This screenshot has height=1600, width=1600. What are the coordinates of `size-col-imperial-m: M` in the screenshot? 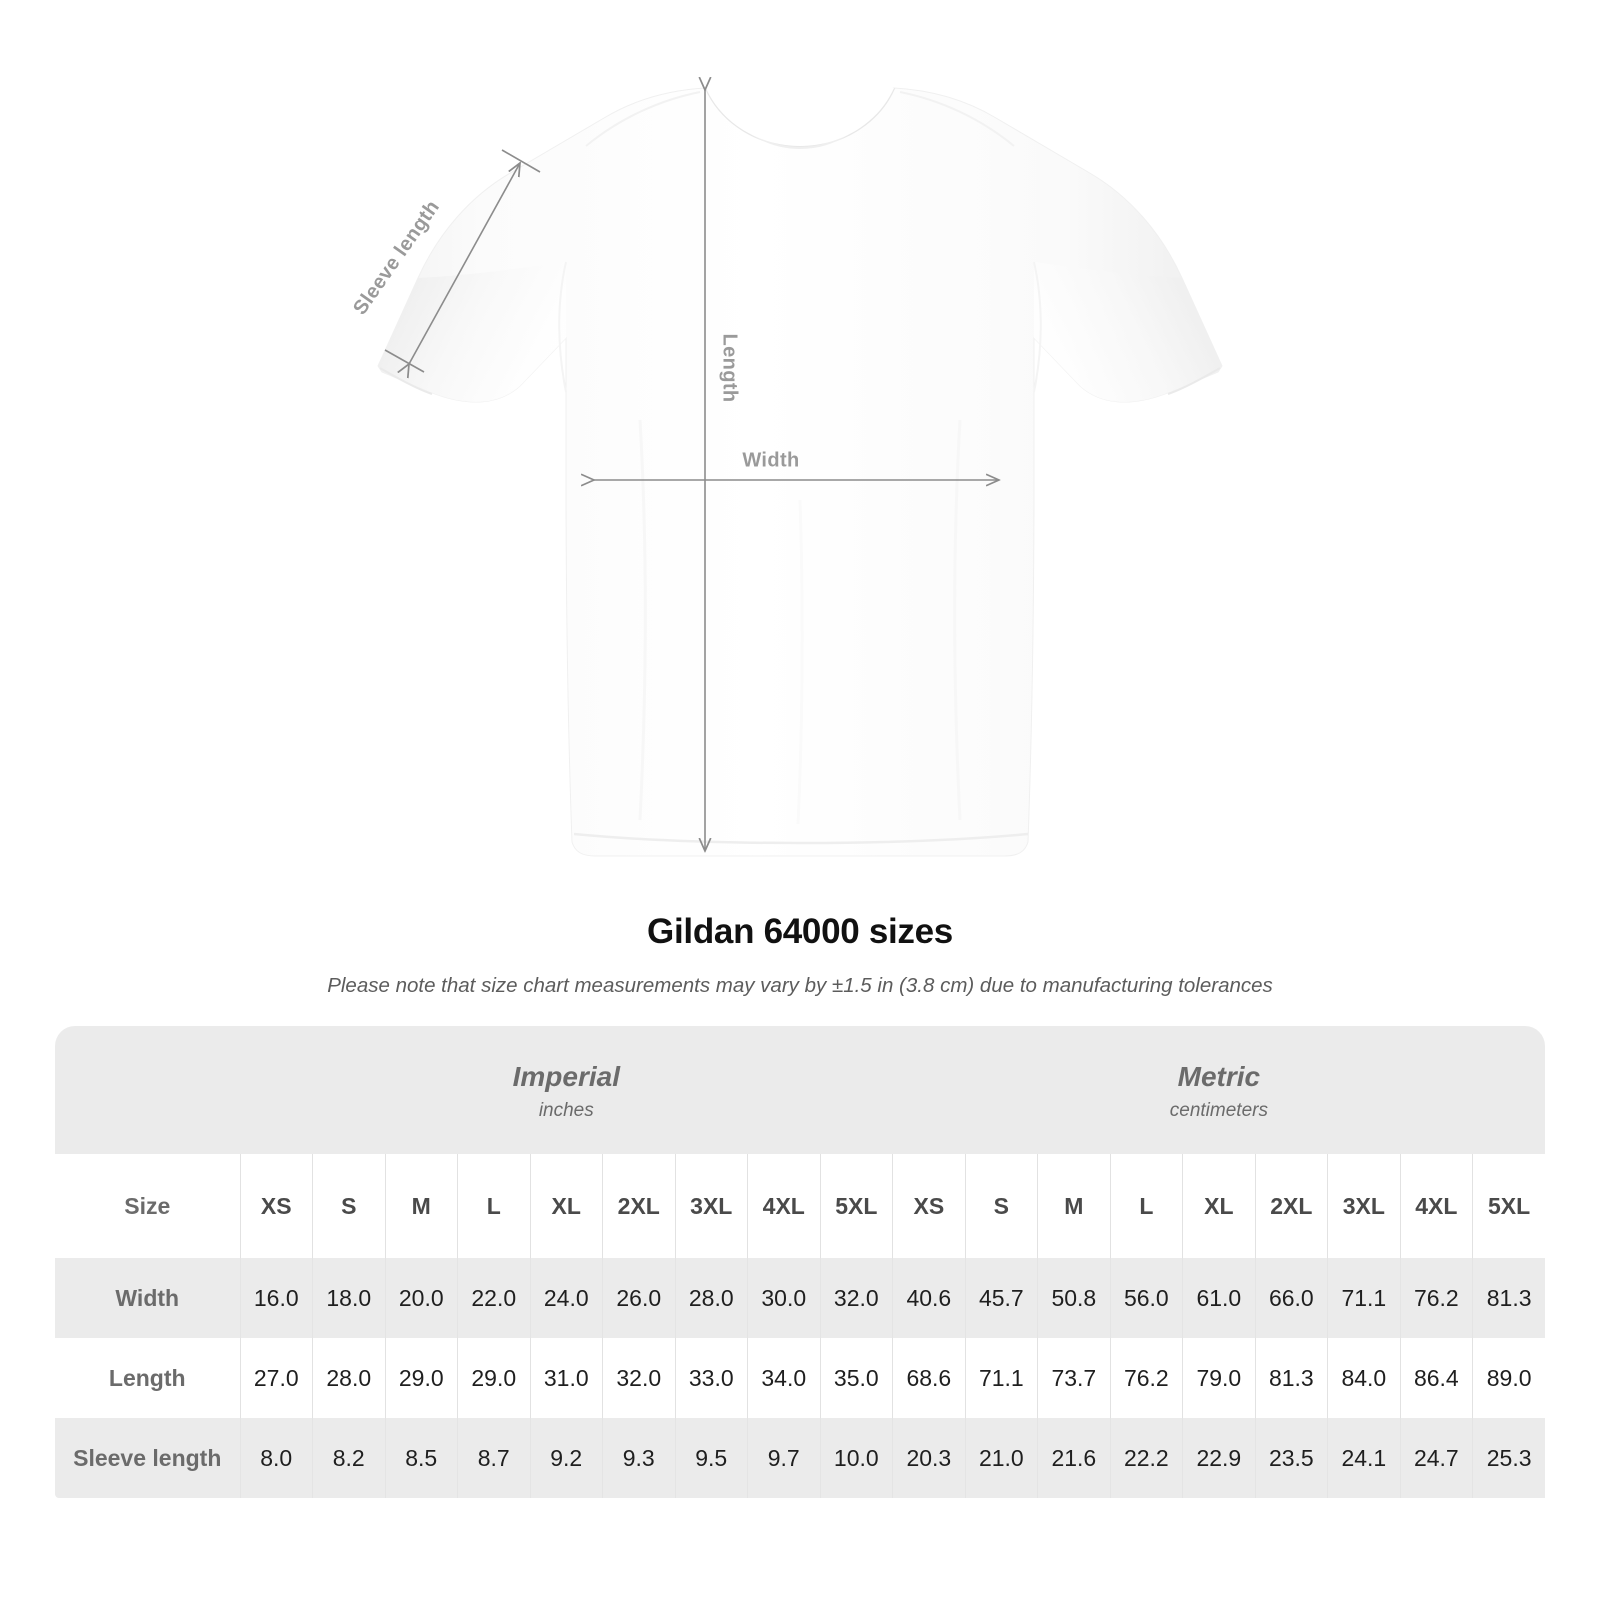 It's located at (421, 1206).